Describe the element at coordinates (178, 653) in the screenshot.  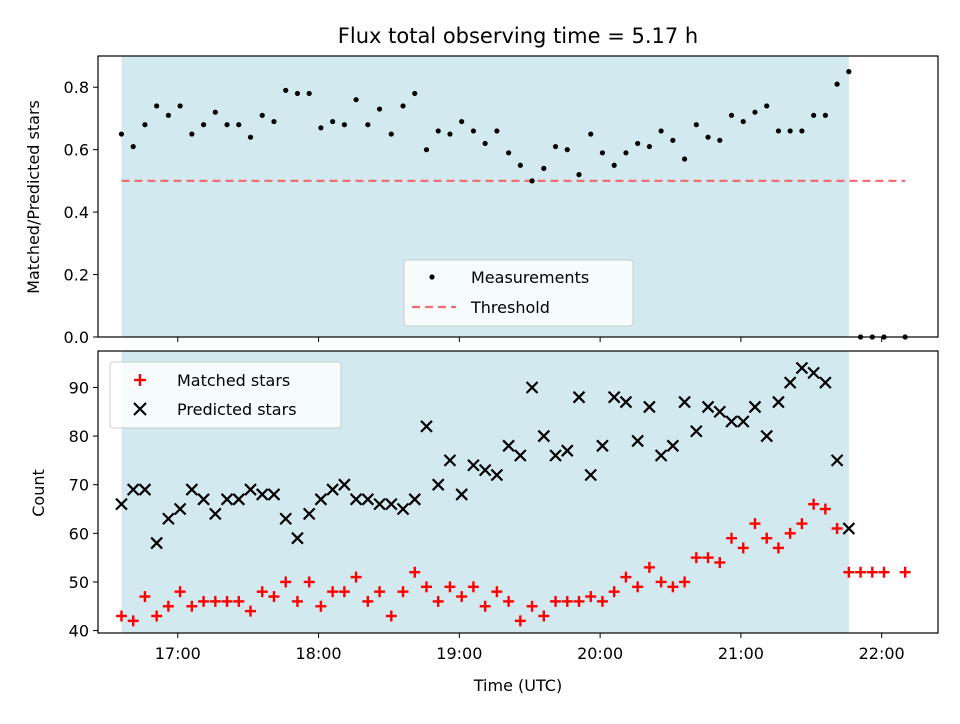
I see `x-tick-label: 17:00` at that location.